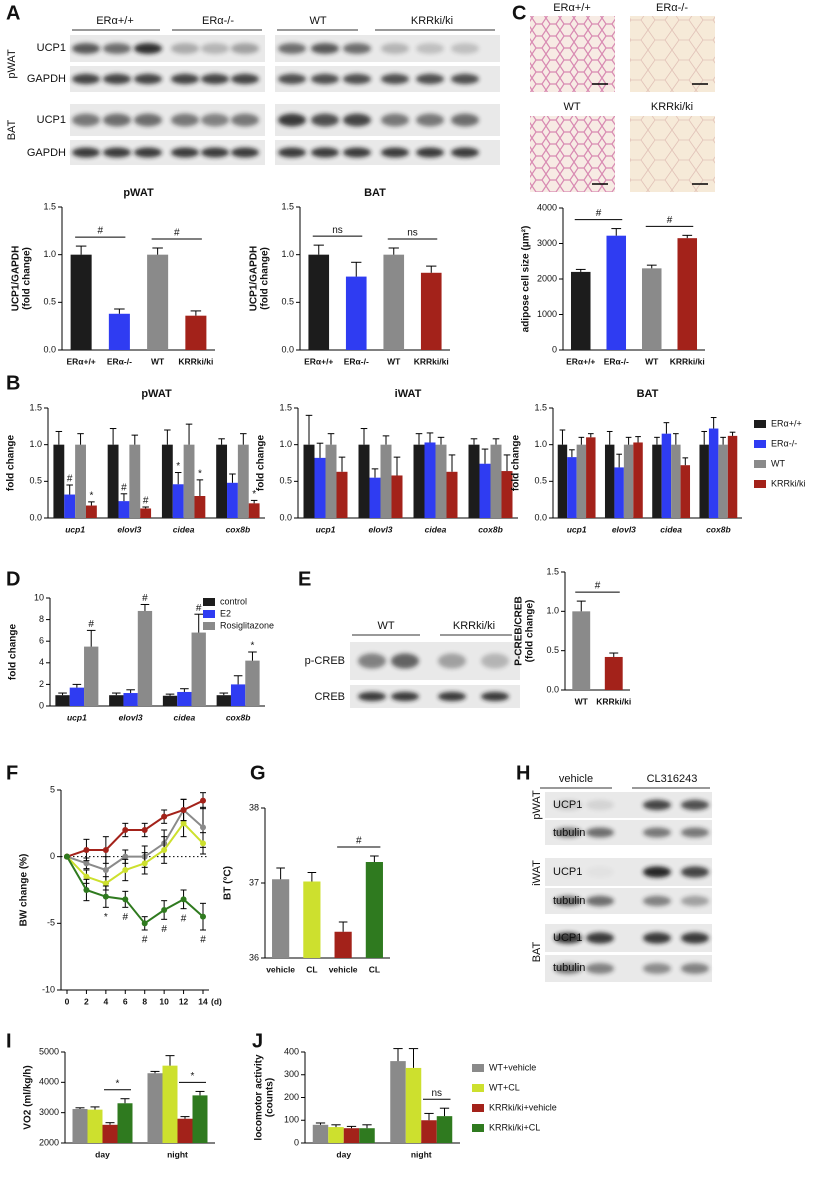 This screenshot has height=1196, width=816. Describe the element at coordinates (51, 923) in the screenshot. I see `y-tick-label: -5` at that location.